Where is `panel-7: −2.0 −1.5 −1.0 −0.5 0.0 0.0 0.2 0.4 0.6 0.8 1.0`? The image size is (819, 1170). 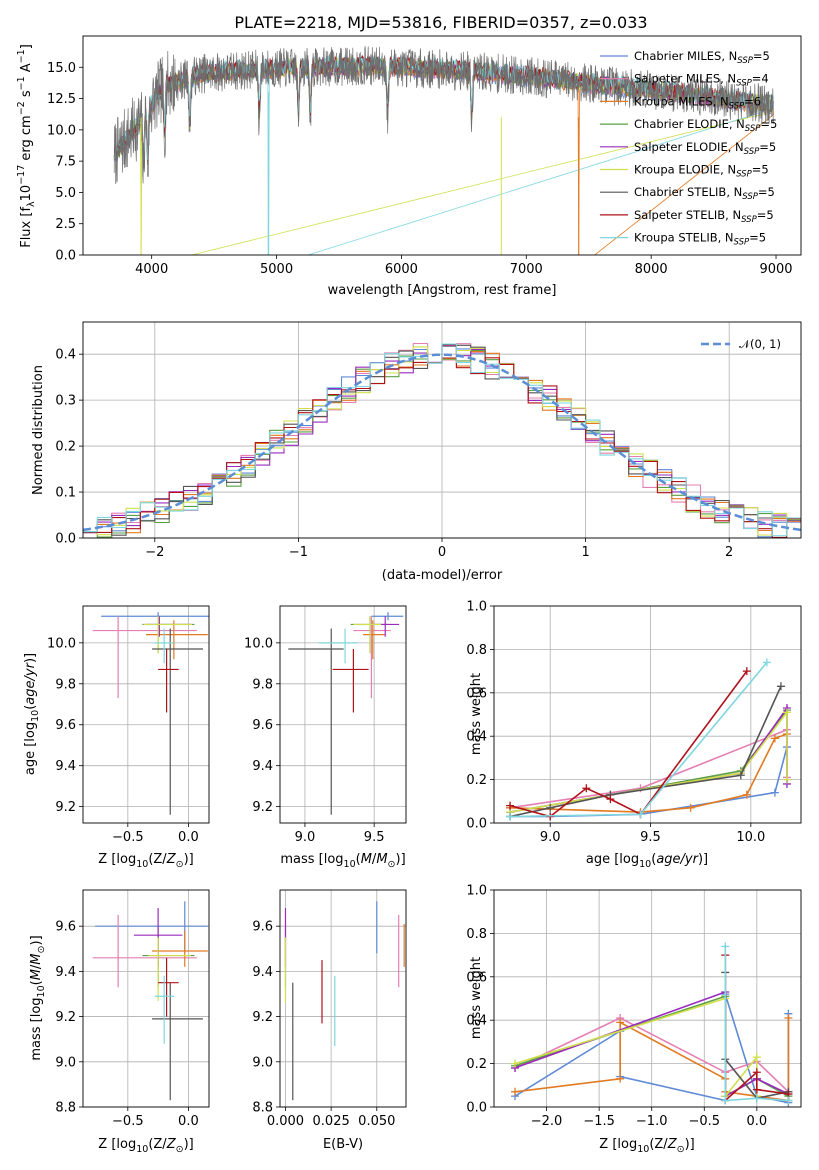
panel-7: −2.0 −1.5 −1.0 −0.5 0.0 0.0 0.2 0.4 0.6 0.8 1.0 is located at coordinates (634, 1006).